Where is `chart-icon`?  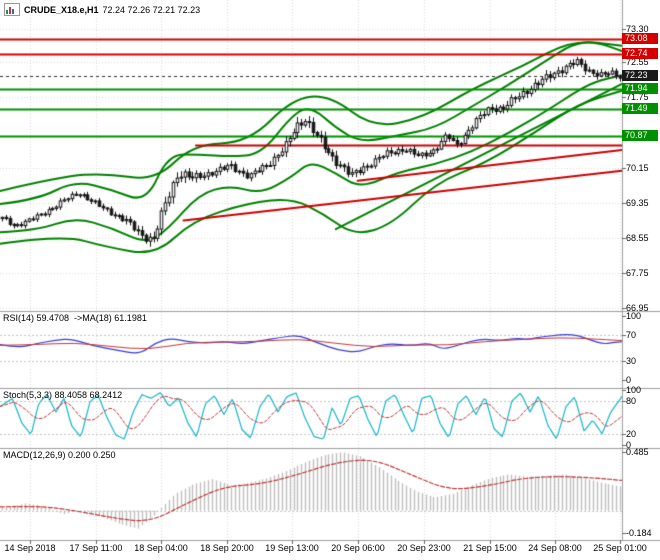 chart-icon is located at coordinates (12, 9).